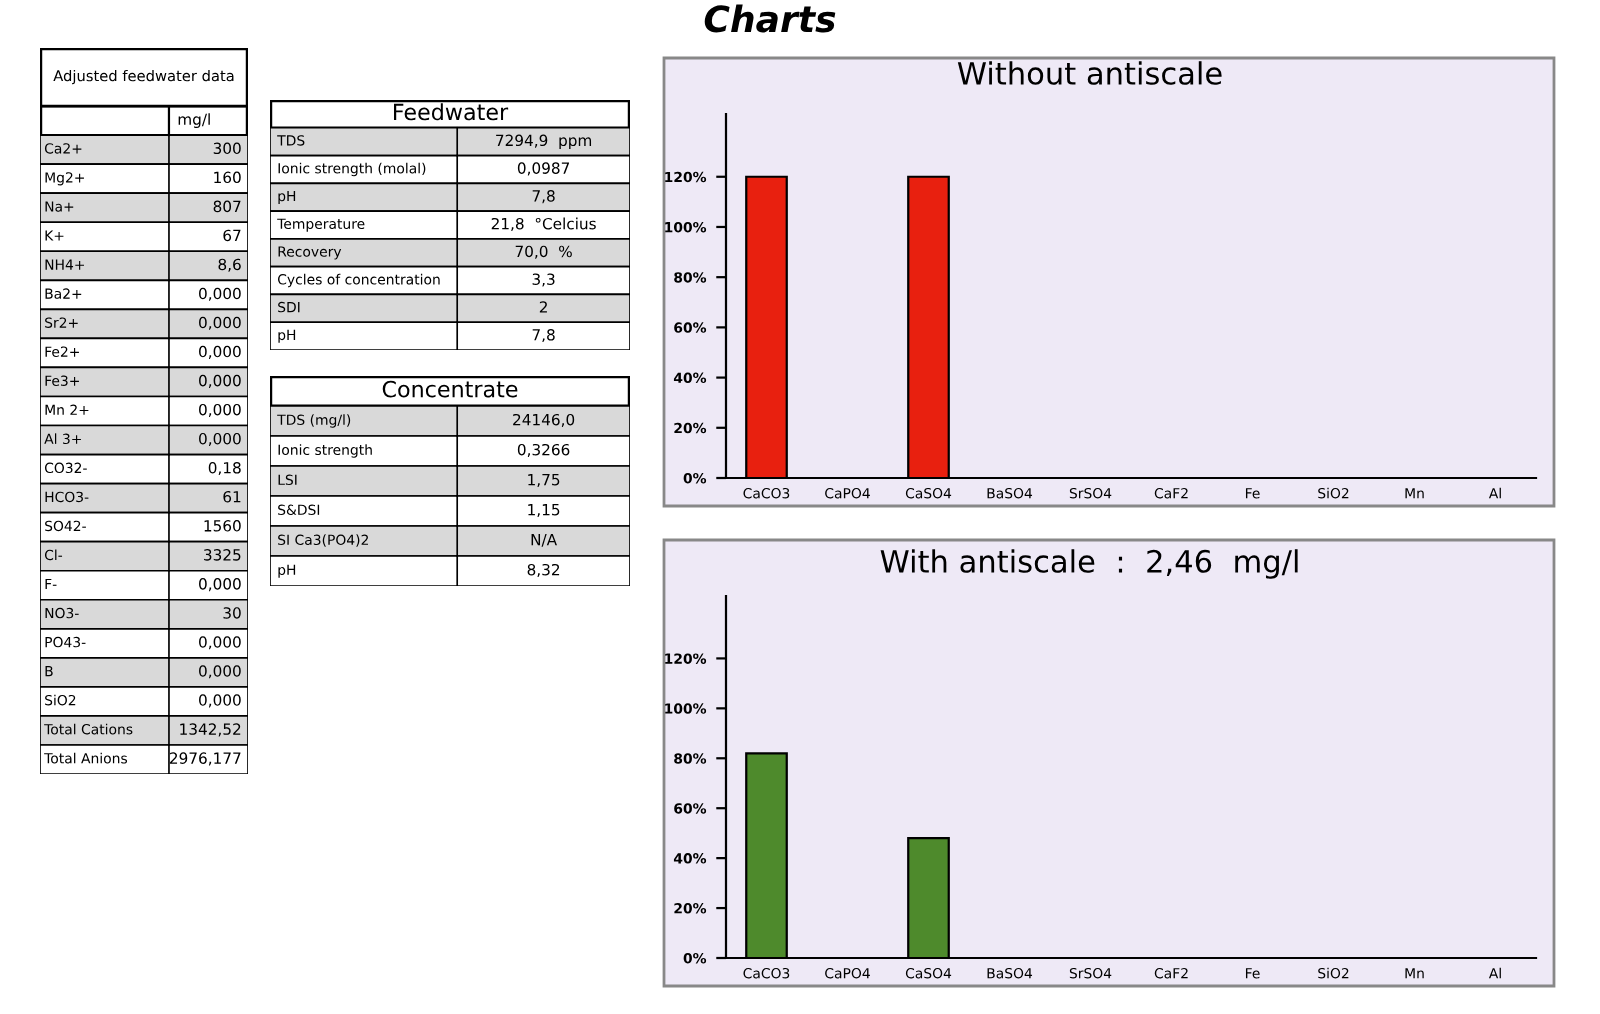 Image resolution: width=1600 pixels, height=1014 pixels. Describe the element at coordinates (1089, 73) in the screenshot. I see `chart-subtitle: Without antiscale` at that location.